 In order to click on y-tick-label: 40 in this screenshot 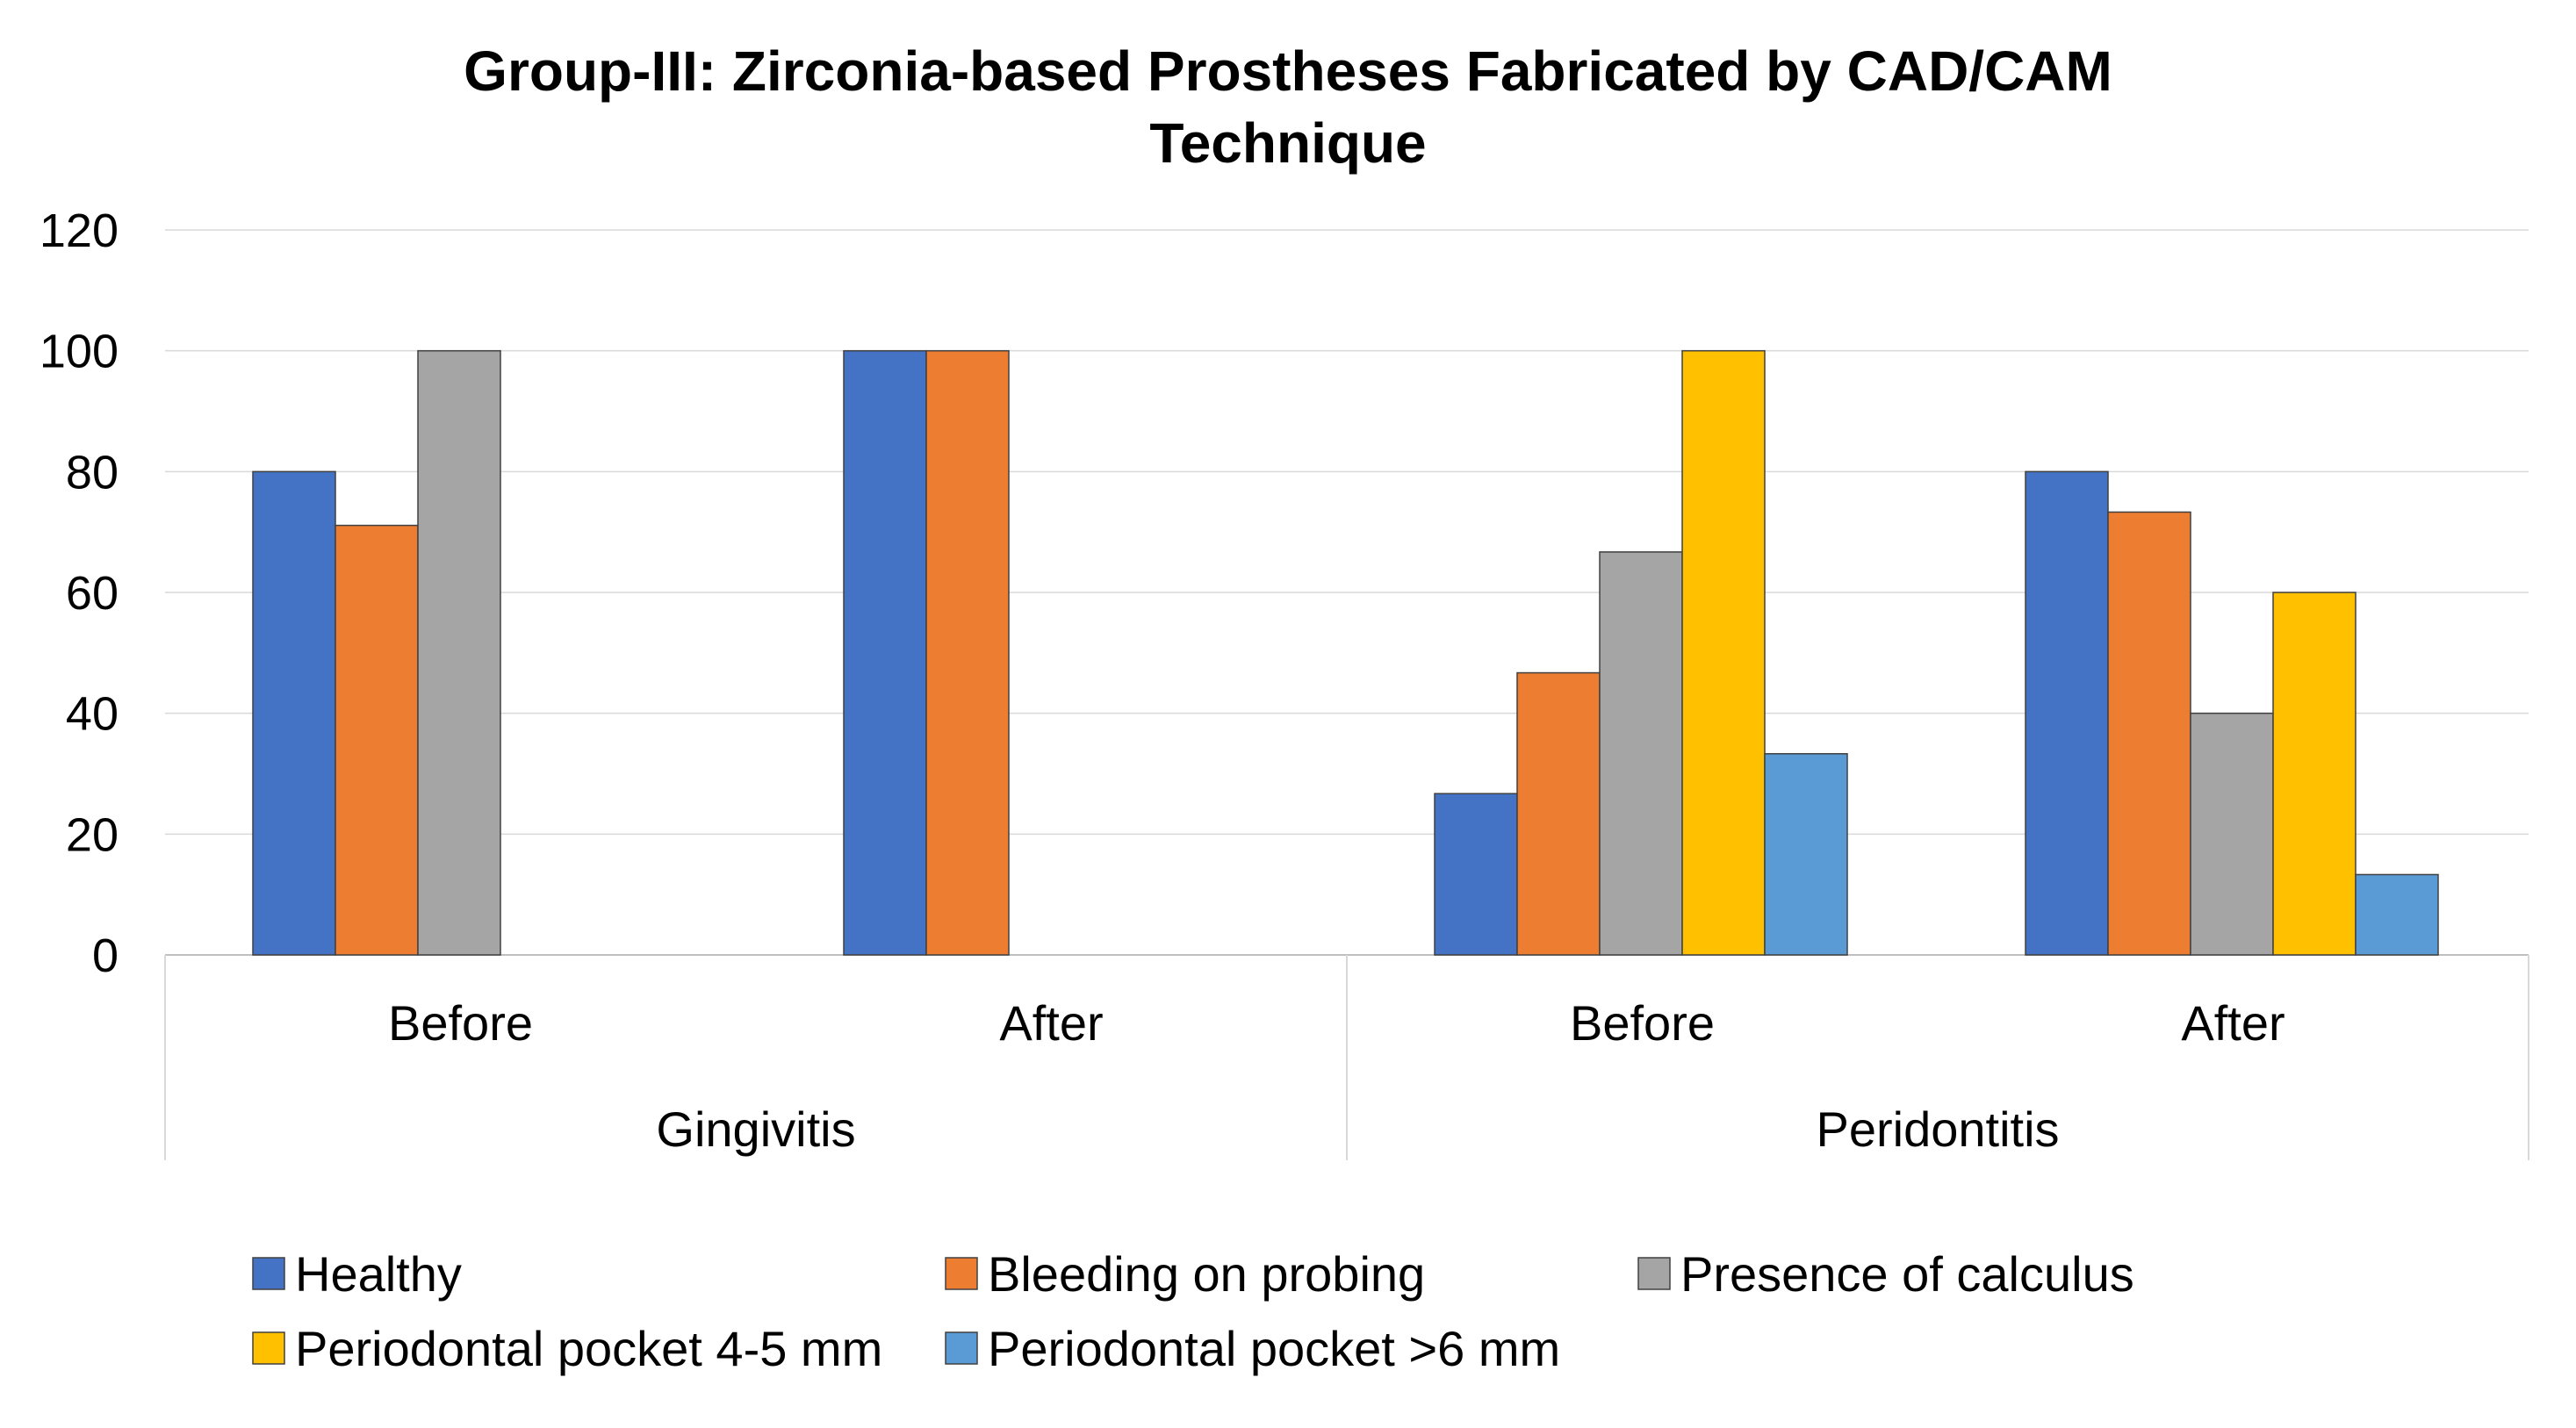, I will do `click(92, 714)`.